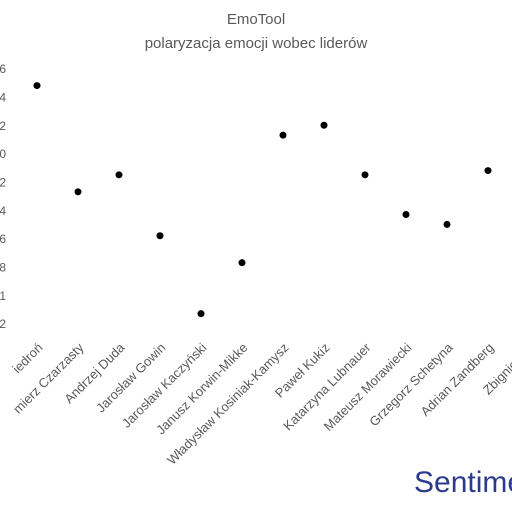 This screenshot has width=512, height=512. What do you see at coordinates (463, 482) in the screenshot?
I see `logo: Sentime` at bounding box center [463, 482].